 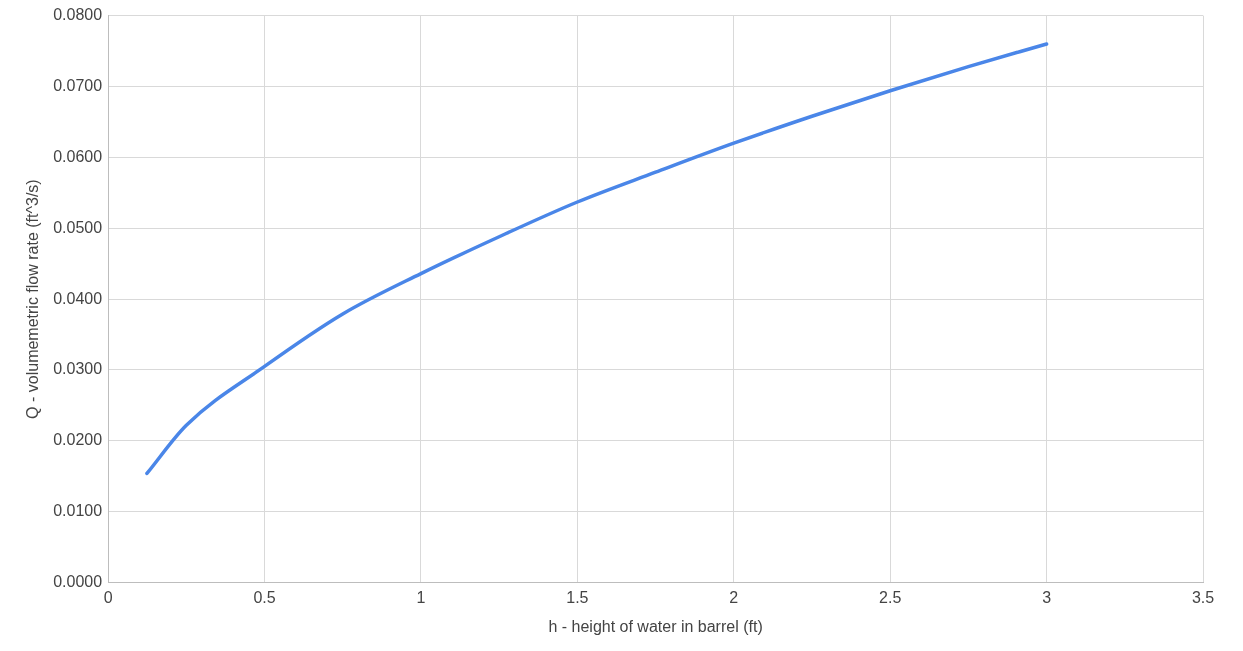 What do you see at coordinates (78, 511) in the screenshot?
I see `y-tick-label: 0.0100` at bounding box center [78, 511].